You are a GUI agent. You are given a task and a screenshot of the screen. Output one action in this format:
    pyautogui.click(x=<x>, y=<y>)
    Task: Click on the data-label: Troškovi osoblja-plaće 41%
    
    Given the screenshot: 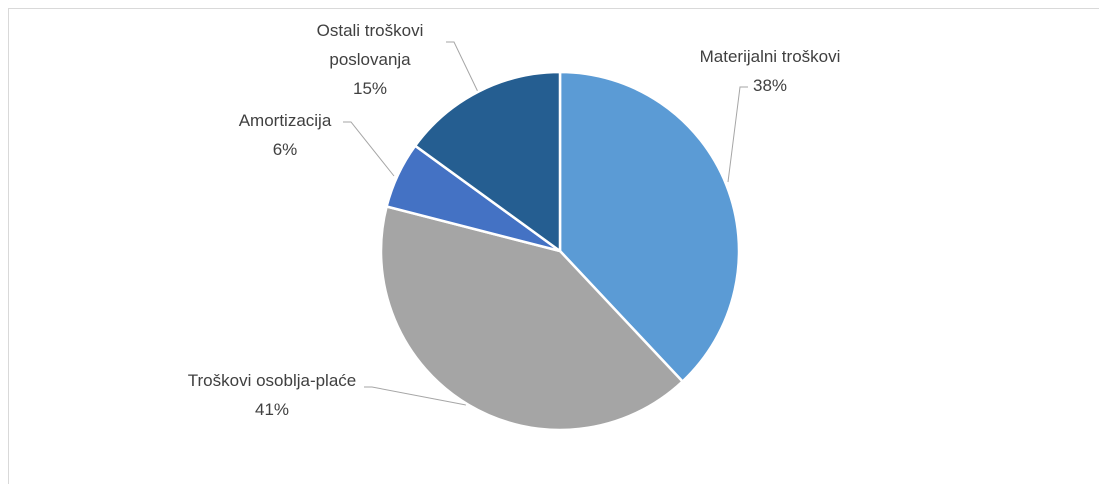 What is the action you would take?
    pyautogui.click(x=272, y=395)
    